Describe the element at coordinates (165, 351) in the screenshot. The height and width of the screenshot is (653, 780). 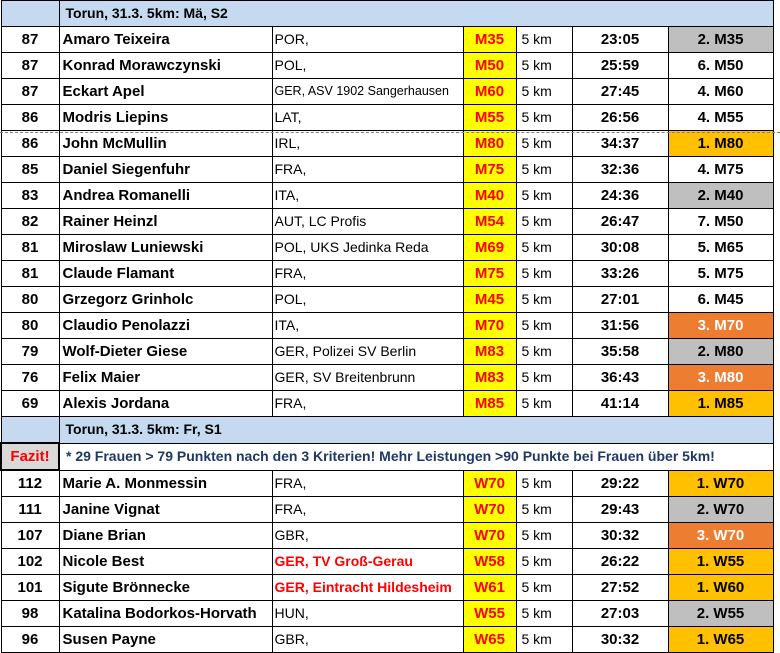
I see `athlete-name-cell: Wolf-Dieter Giese` at that location.